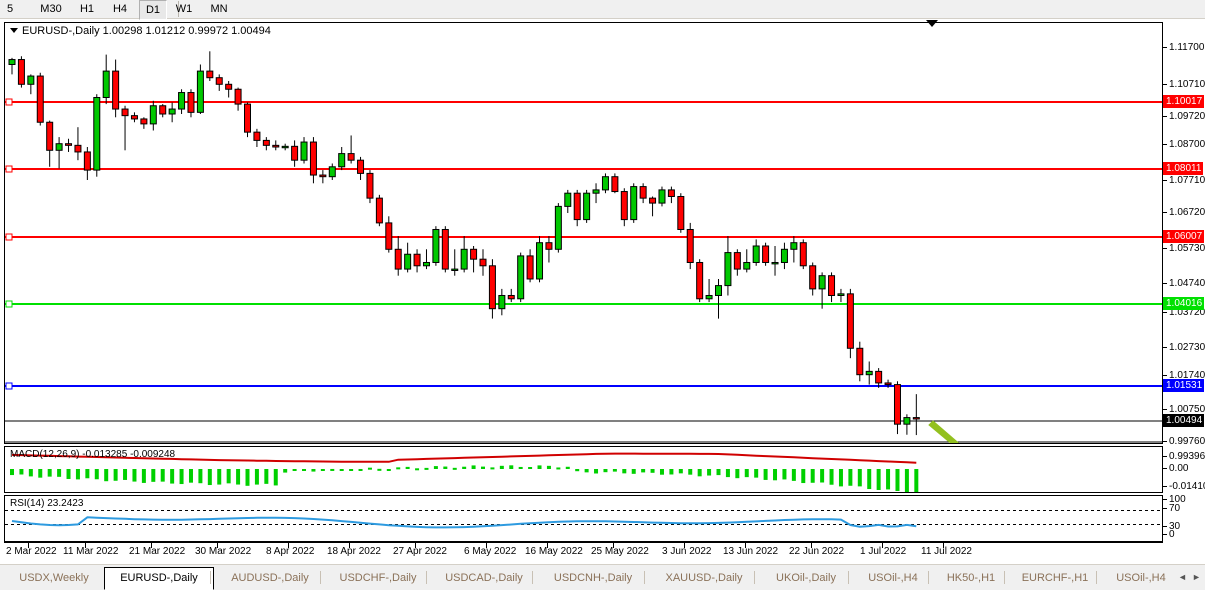  What do you see at coordinates (583, 518) in the screenshot?
I see `rsi-indicator-panel: RSI(14) 23.2423` at bounding box center [583, 518].